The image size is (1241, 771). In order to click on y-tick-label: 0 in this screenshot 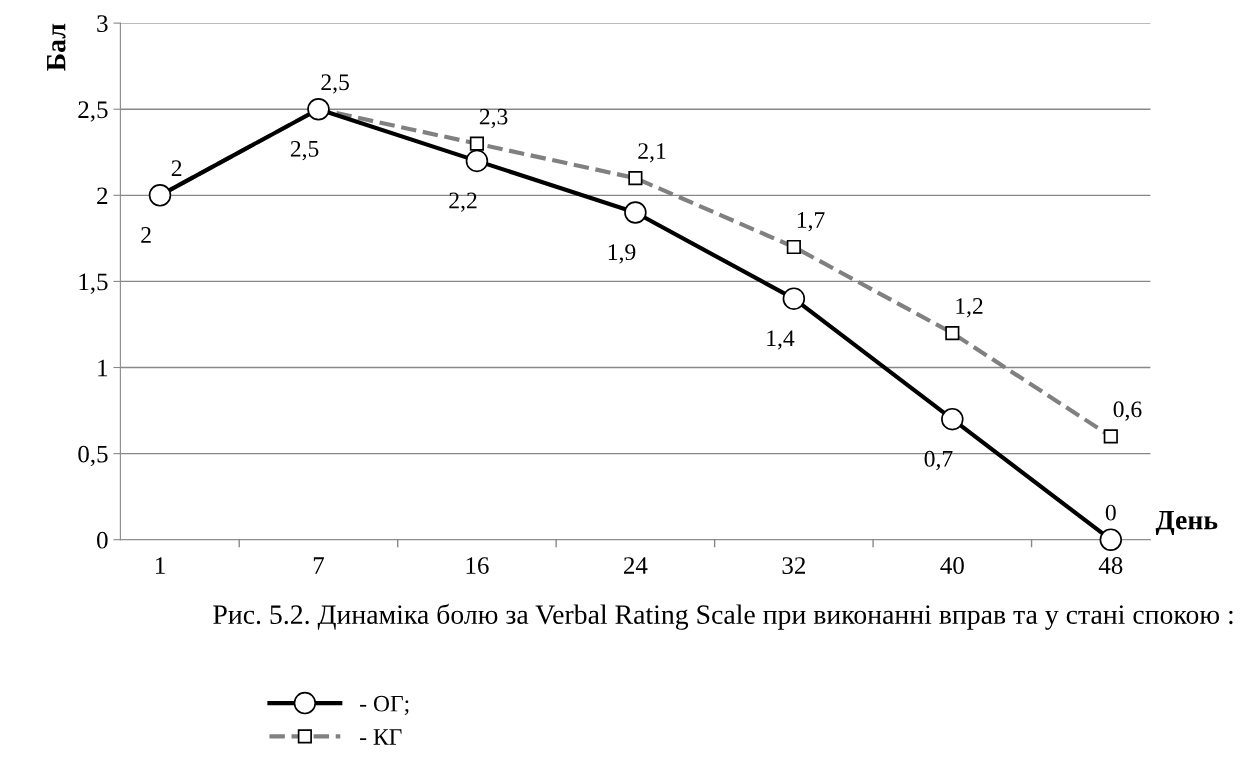, I will do `click(102, 540)`.